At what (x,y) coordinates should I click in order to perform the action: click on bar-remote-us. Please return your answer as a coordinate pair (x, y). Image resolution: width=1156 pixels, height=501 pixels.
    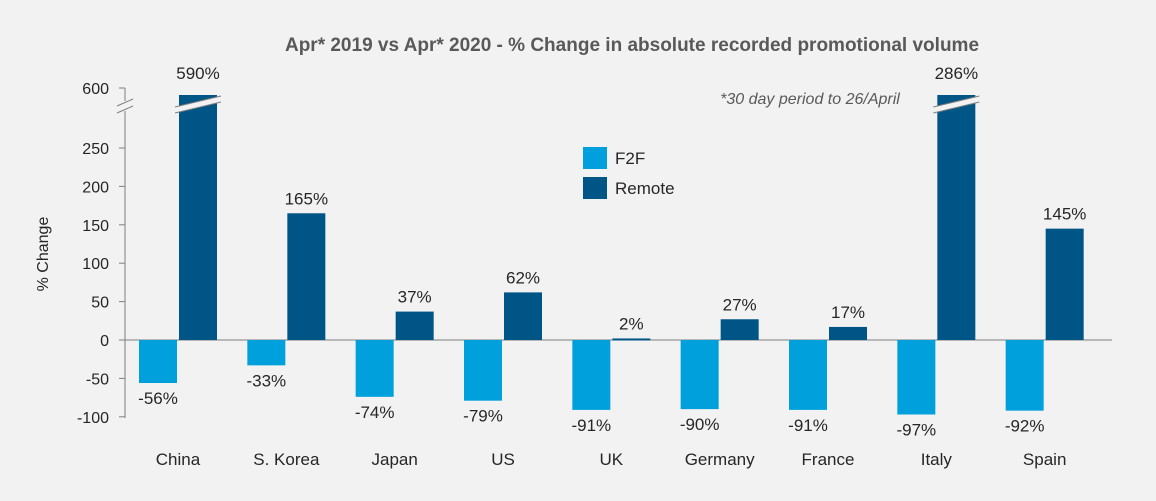
    Looking at the image, I should click on (523, 316).